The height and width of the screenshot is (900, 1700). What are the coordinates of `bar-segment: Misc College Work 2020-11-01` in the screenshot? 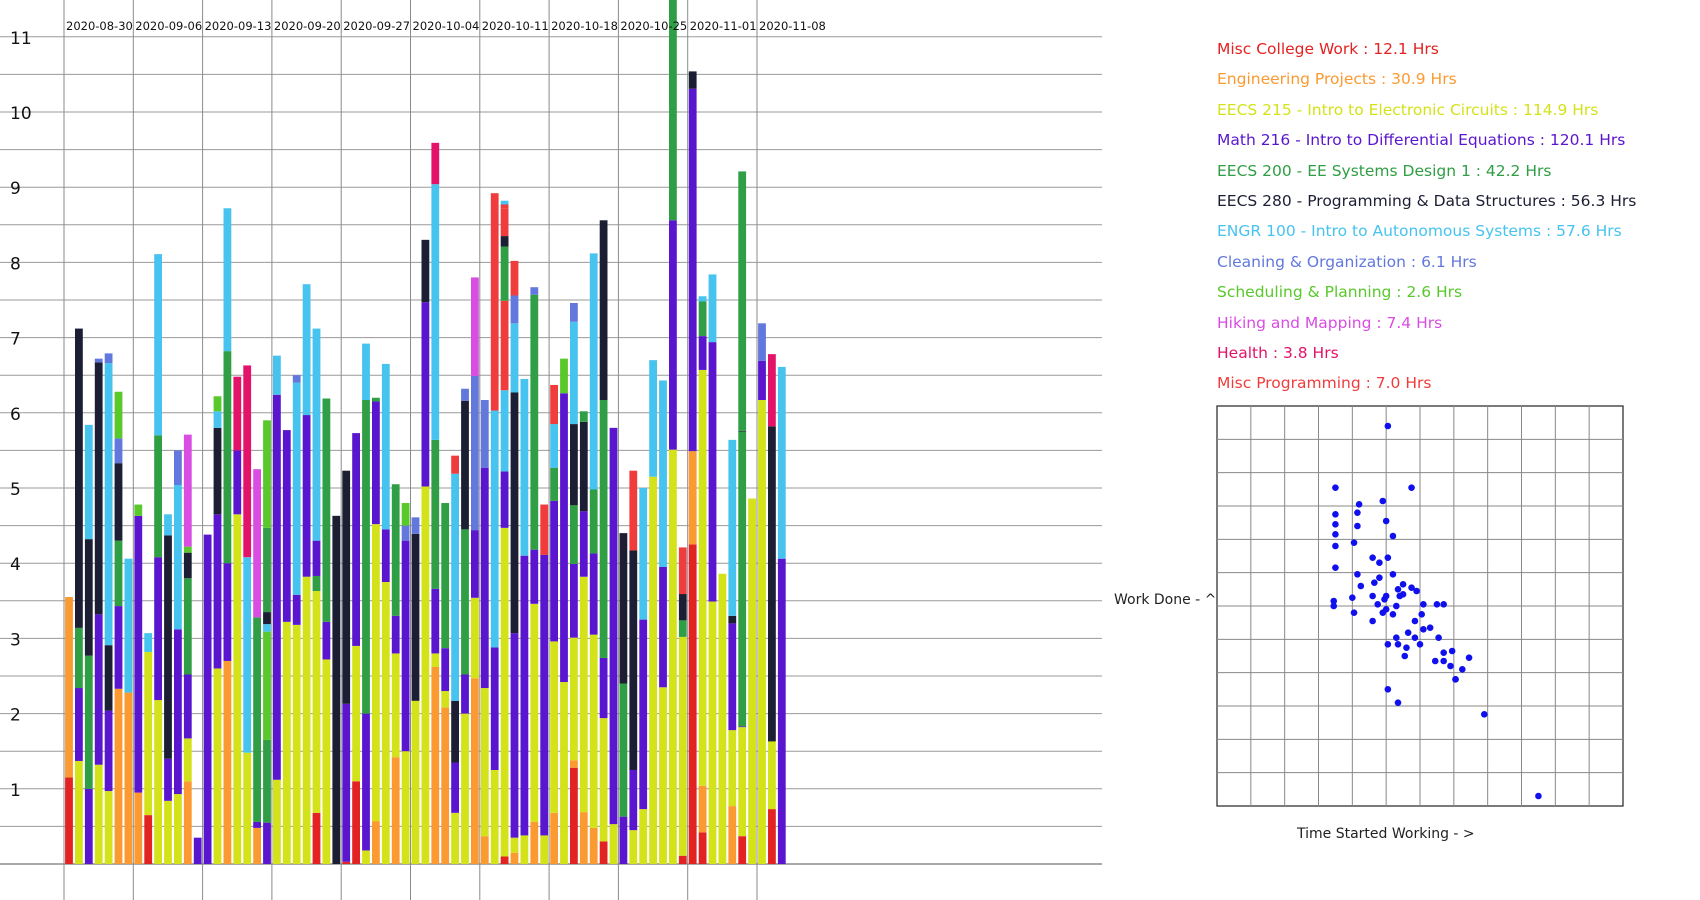 It's located at (692, 704).